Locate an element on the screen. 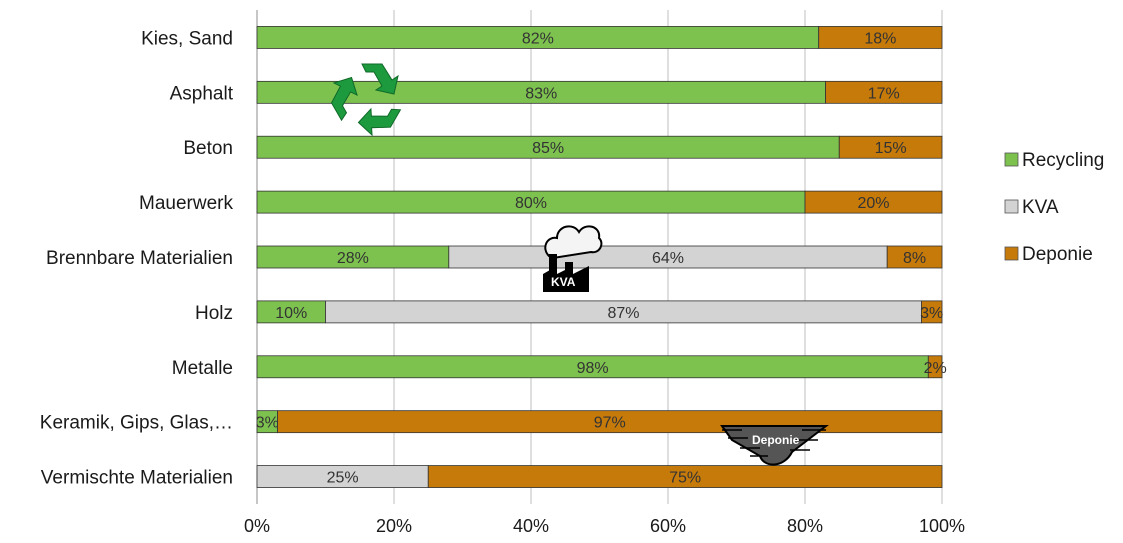 The height and width of the screenshot is (543, 1123). data-label: 80% is located at coordinates (531, 203).